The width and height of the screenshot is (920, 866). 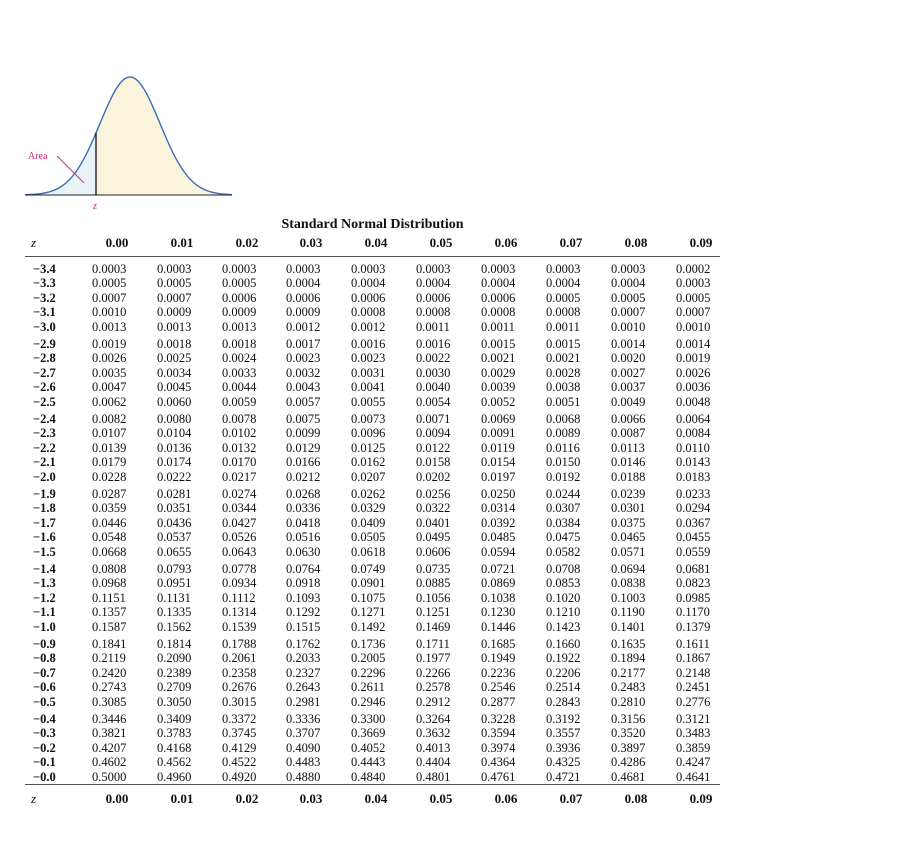 I want to click on probability-cell: 0.2005, so click(x=368, y=658).